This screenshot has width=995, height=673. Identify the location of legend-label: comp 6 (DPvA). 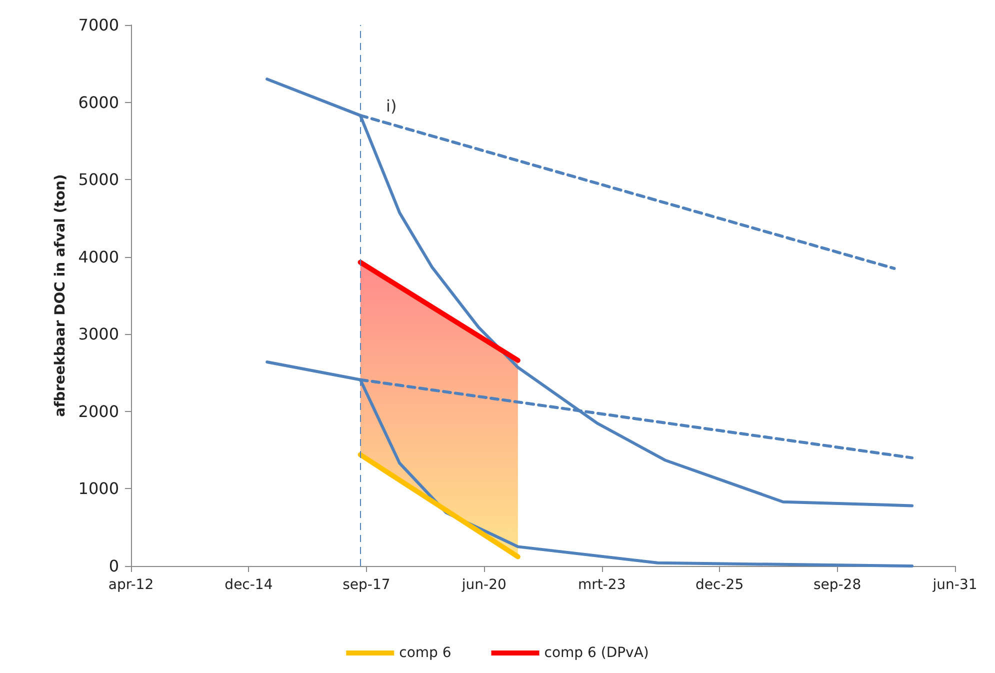
(596, 653).